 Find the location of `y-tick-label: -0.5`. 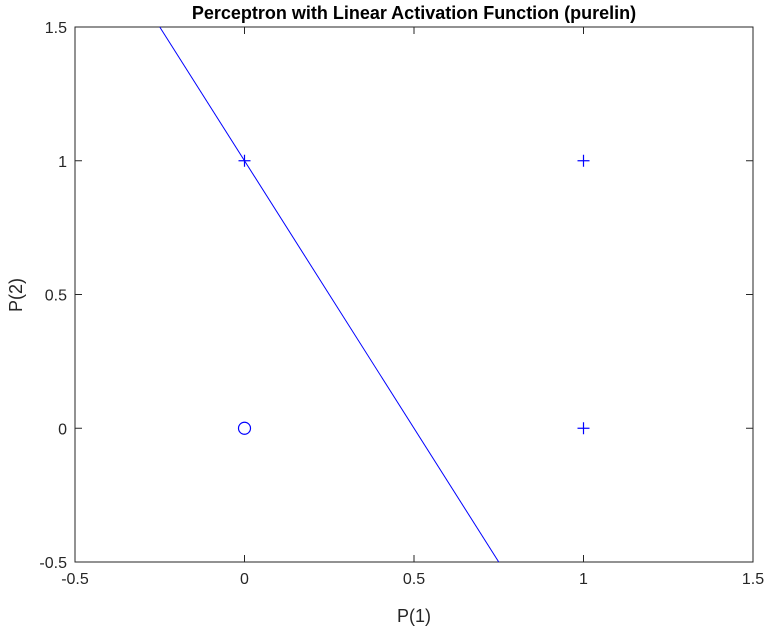

y-tick-label: -0.5 is located at coordinates (53, 563).